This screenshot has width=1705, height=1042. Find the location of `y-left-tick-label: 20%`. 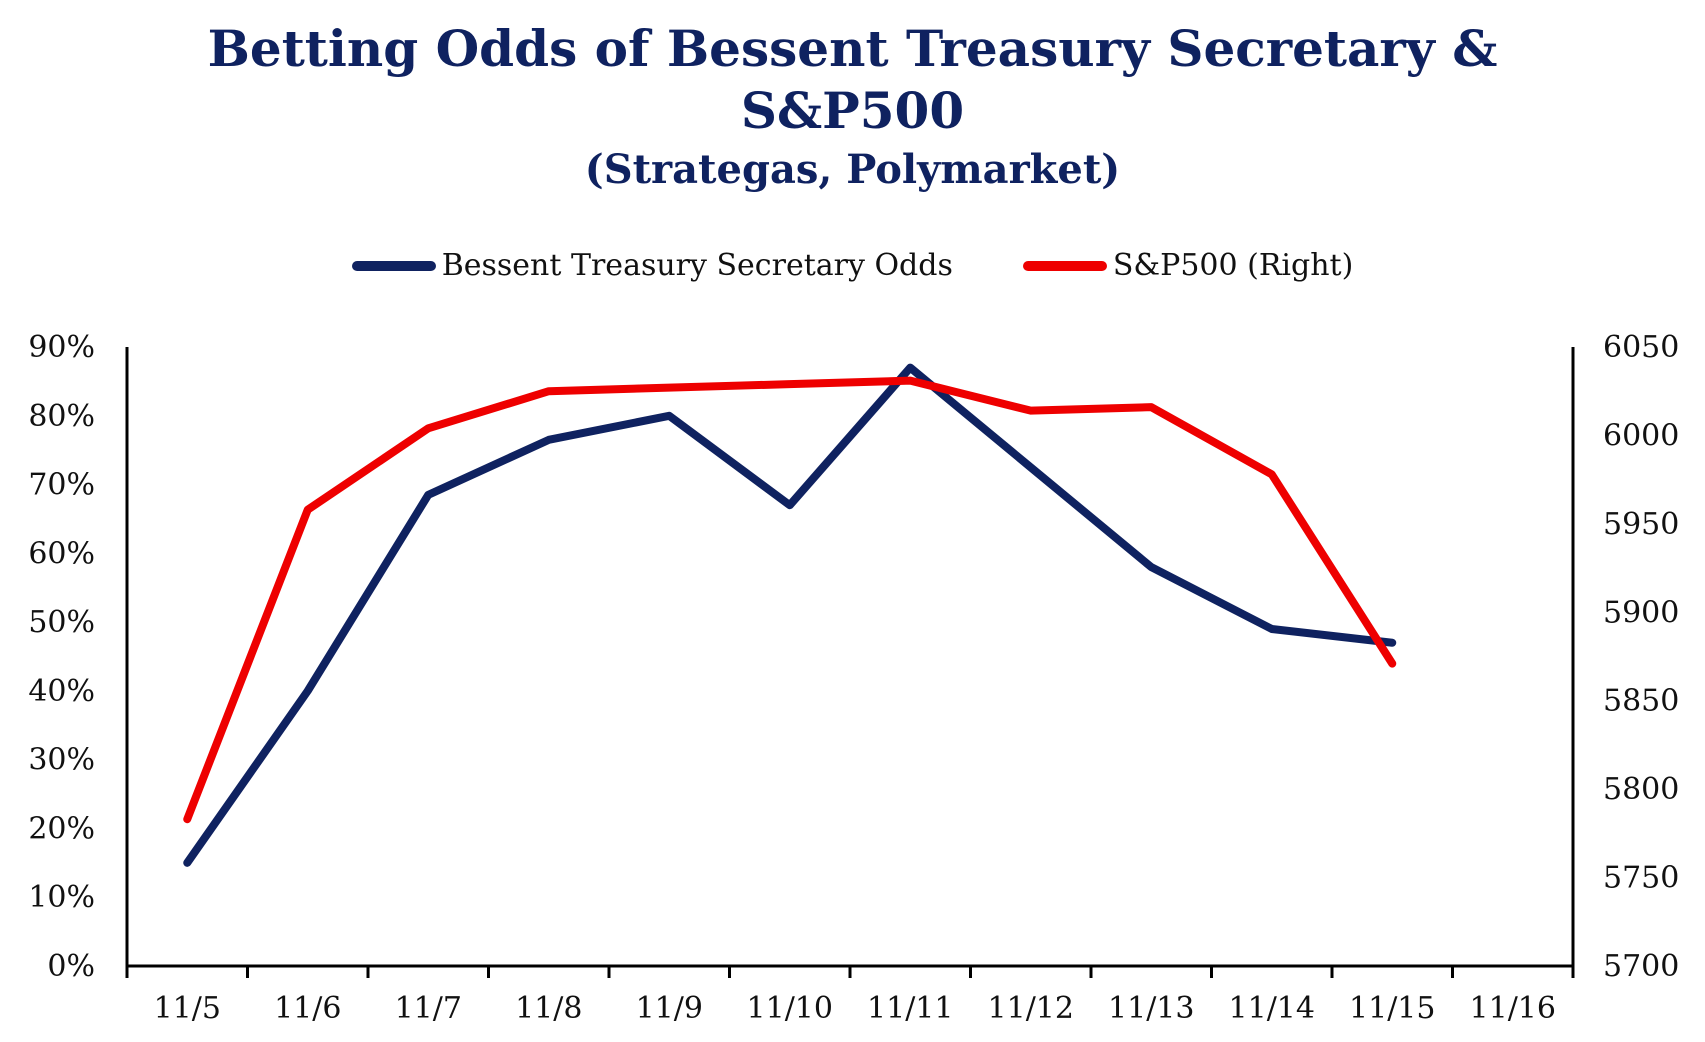

y-left-tick-label: 20% is located at coordinates (61, 828).